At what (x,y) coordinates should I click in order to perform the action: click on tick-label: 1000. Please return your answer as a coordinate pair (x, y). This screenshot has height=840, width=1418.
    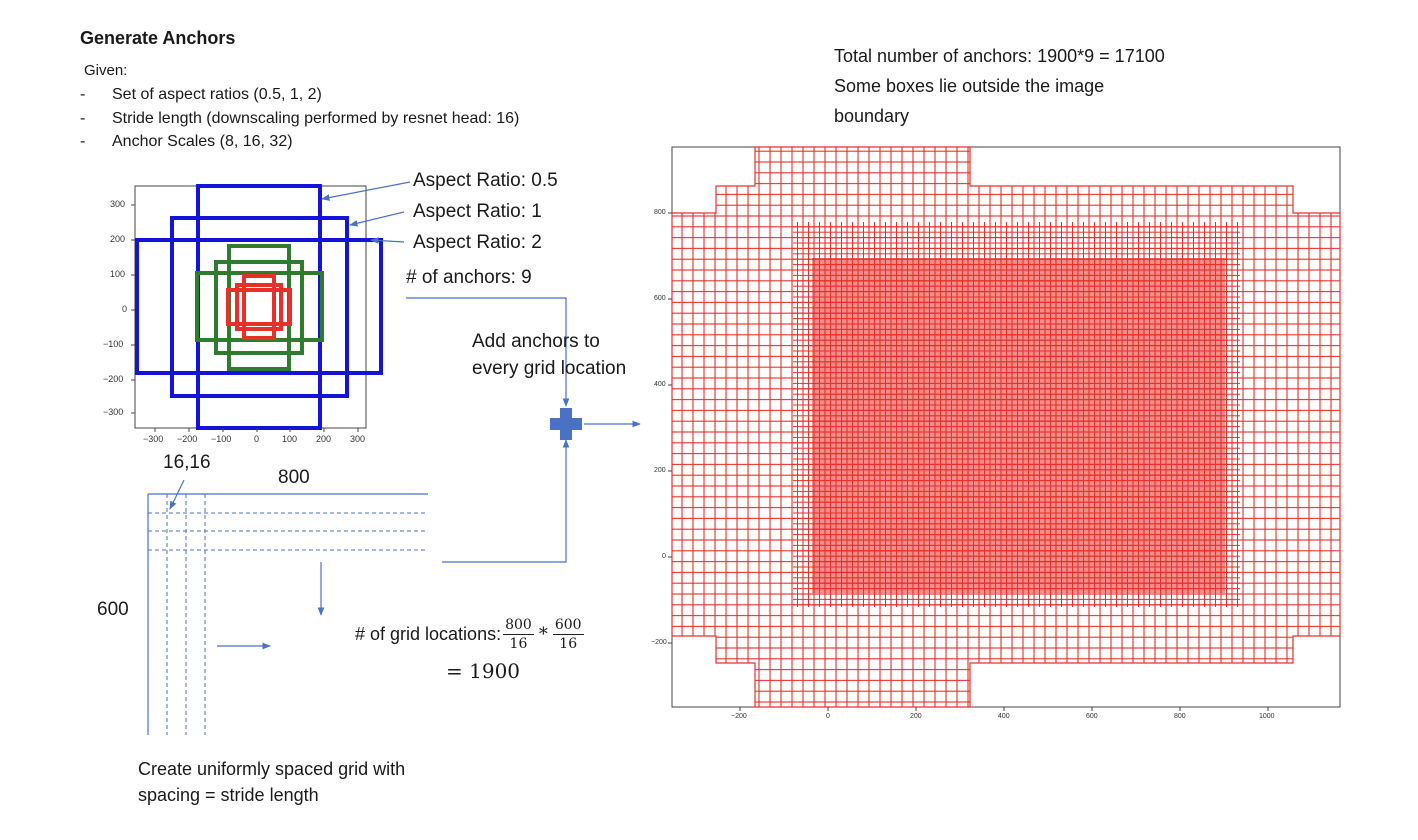
    Looking at the image, I should click on (1267, 716).